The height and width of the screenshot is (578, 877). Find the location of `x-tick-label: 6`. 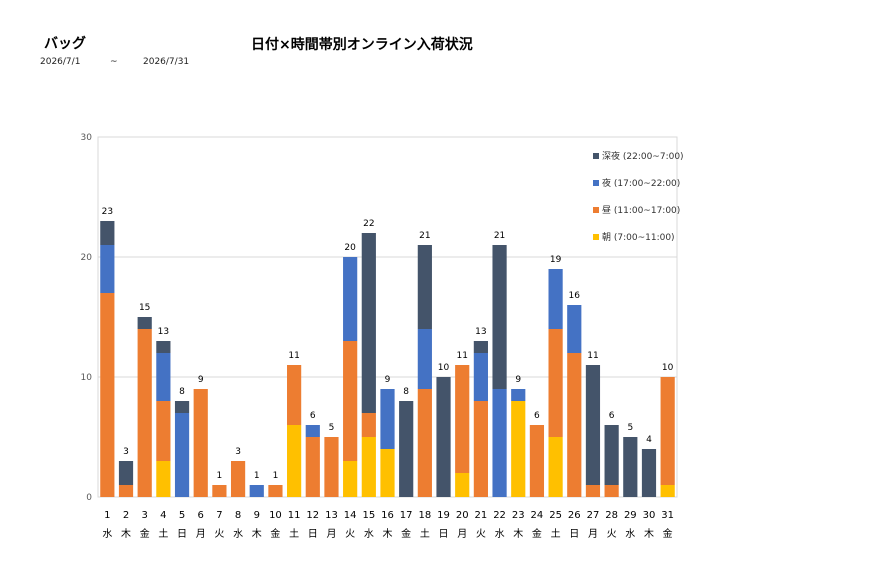

x-tick-label: 6 is located at coordinates (201, 515).